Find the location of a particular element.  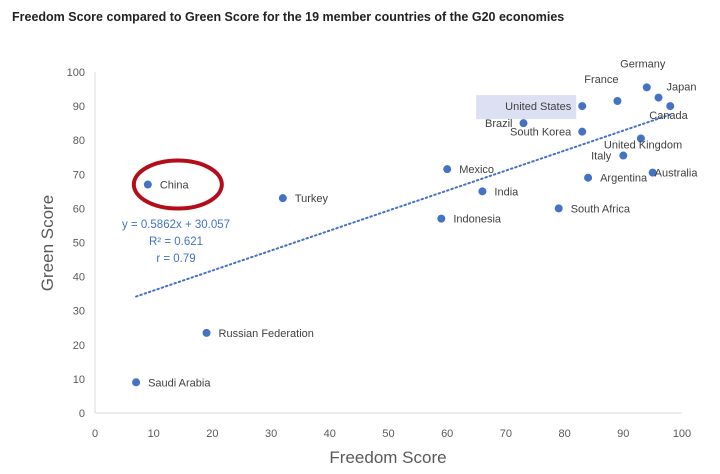

x-tick-label: 20 is located at coordinates (212, 434).